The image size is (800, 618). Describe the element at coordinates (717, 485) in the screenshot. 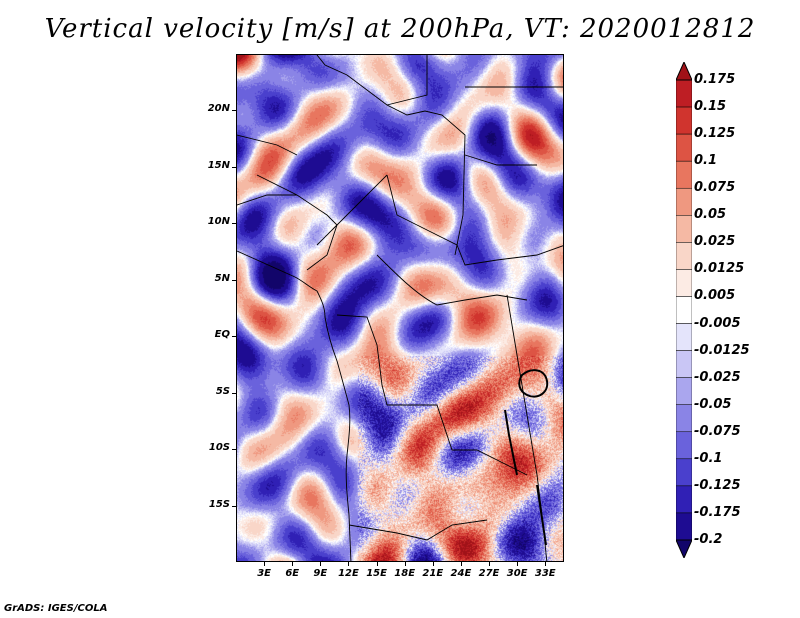

I see `colorbar-label: -0.125` at that location.